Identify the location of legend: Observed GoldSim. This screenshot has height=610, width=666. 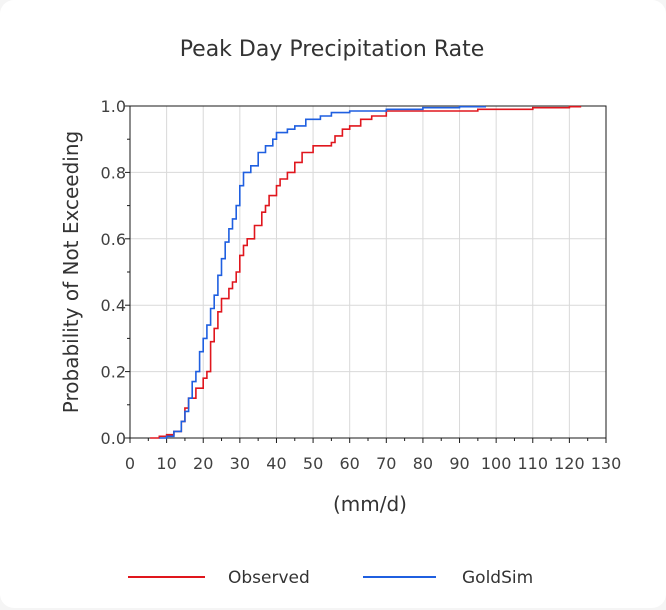
(330, 578).